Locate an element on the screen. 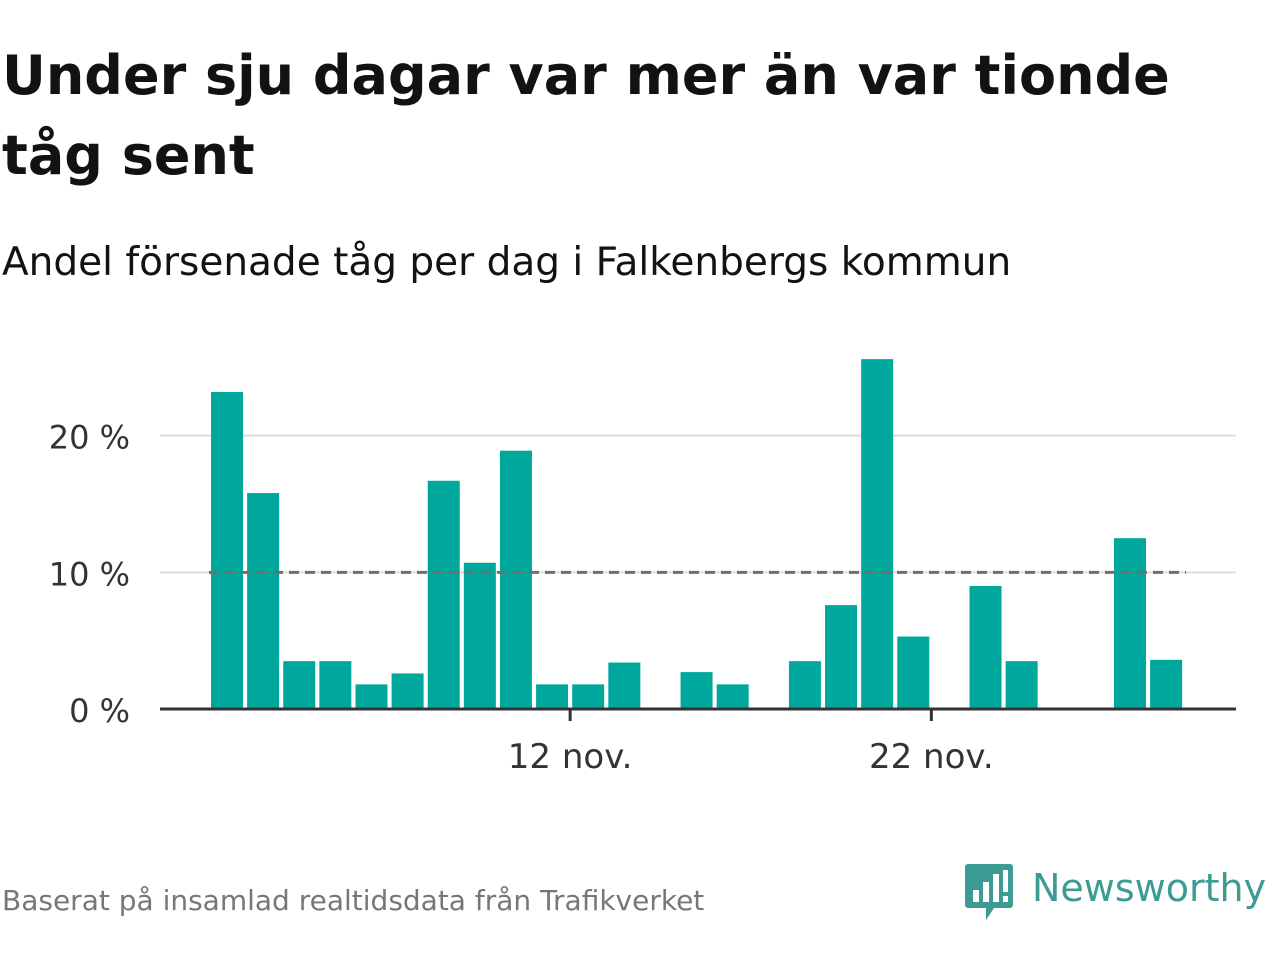 Image resolution: width=1280 pixels, height=960 pixels. x-axis is located at coordinates (698, 714).